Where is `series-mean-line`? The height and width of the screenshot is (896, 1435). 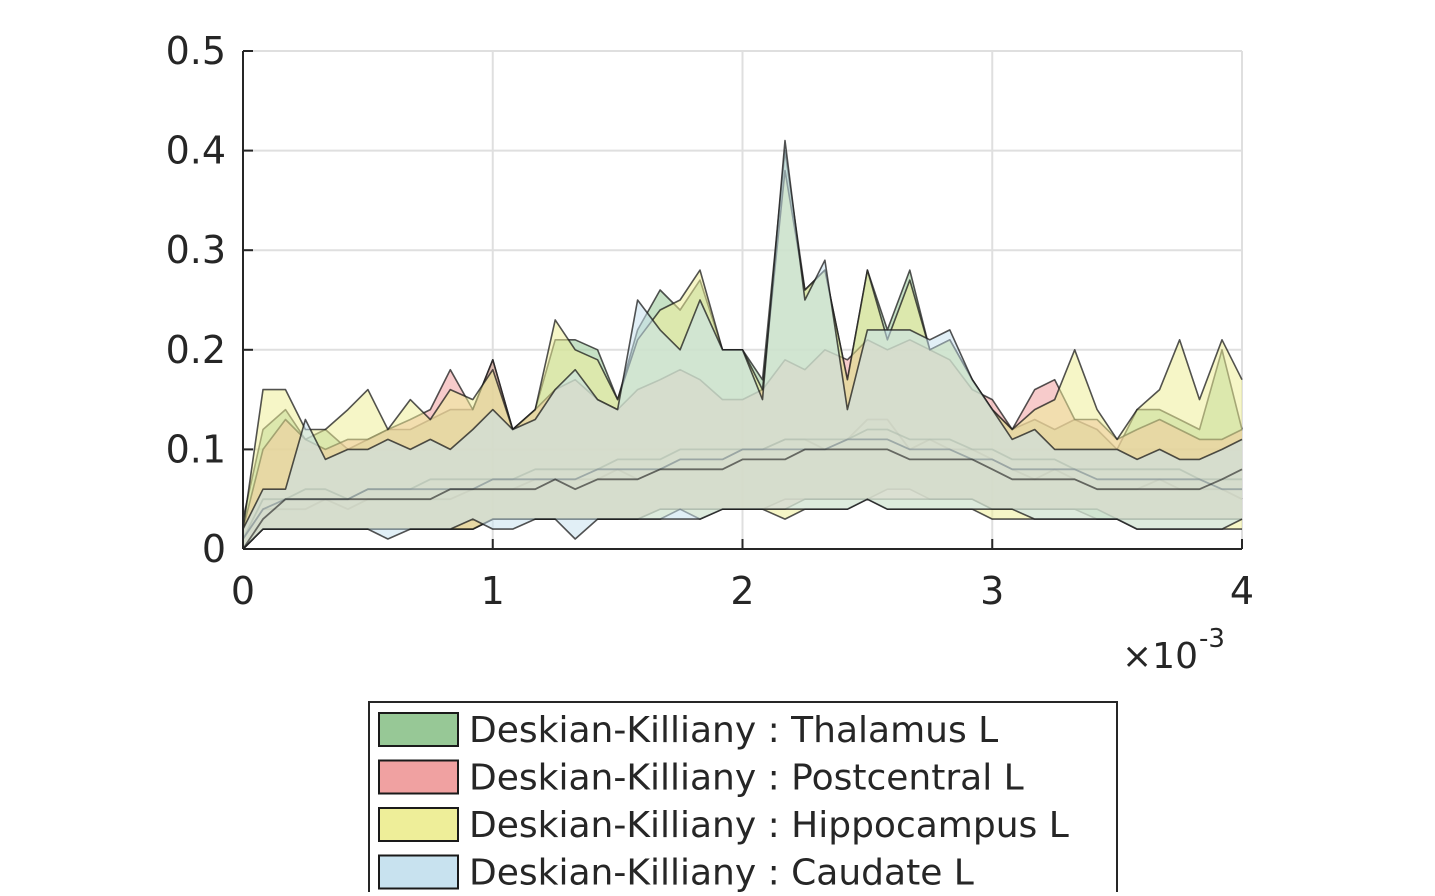 series-mean-line is located at coordinates (742, 499).